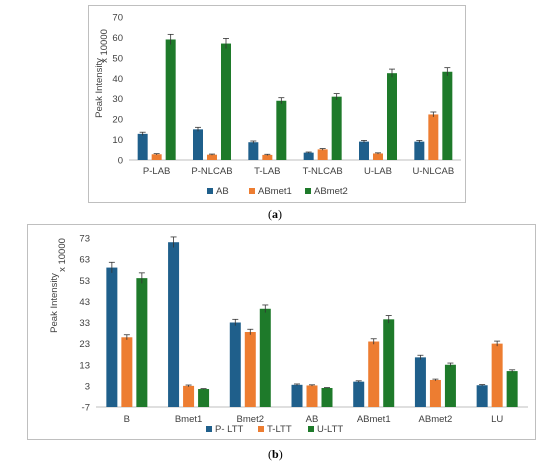  I want to click on y-tick-label: 30, so click(117, 99).